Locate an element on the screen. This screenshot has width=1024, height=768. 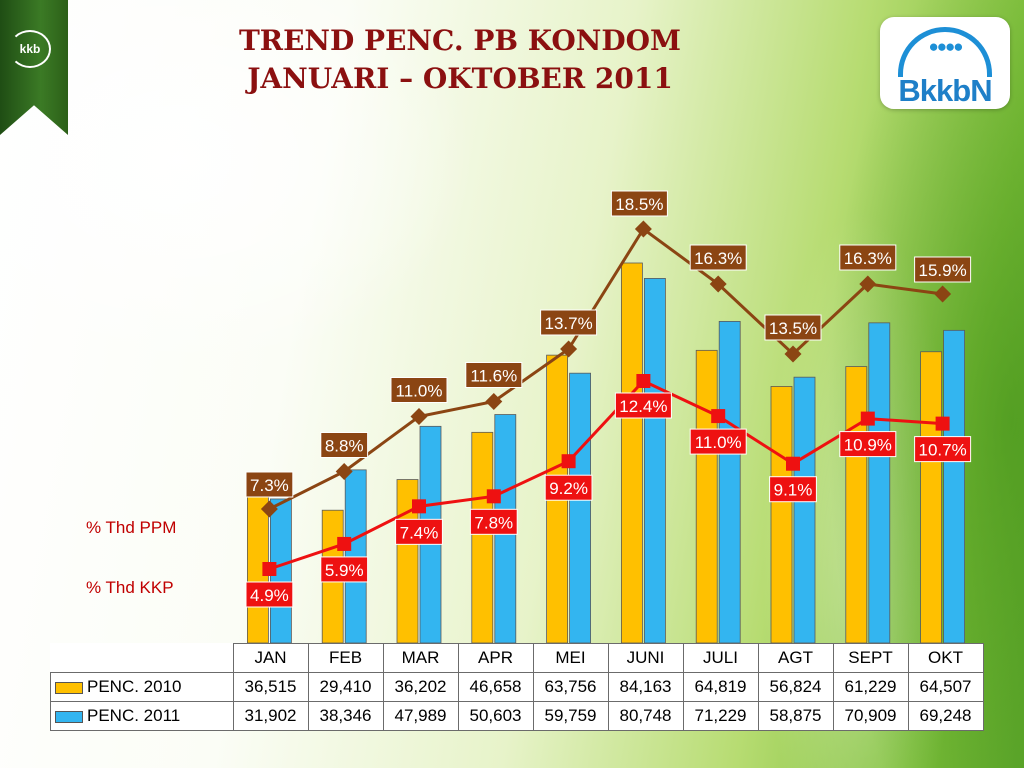
marker-kkp-juli is located at coordinates (718, 416).